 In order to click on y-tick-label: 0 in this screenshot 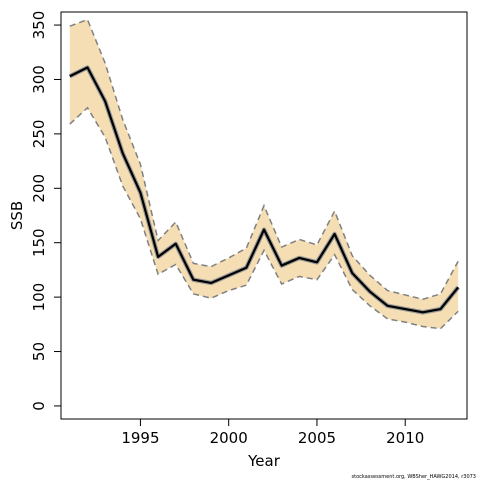, I will do `click(39, 406)`.